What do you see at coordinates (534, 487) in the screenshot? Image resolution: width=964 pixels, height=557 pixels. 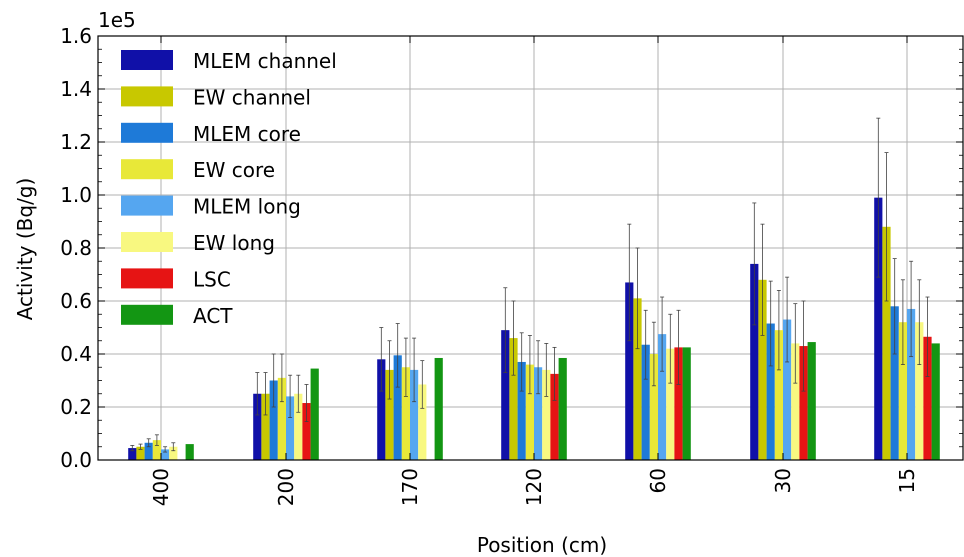 I see `x-tick-label: 120` at bounding box center [534, 487].